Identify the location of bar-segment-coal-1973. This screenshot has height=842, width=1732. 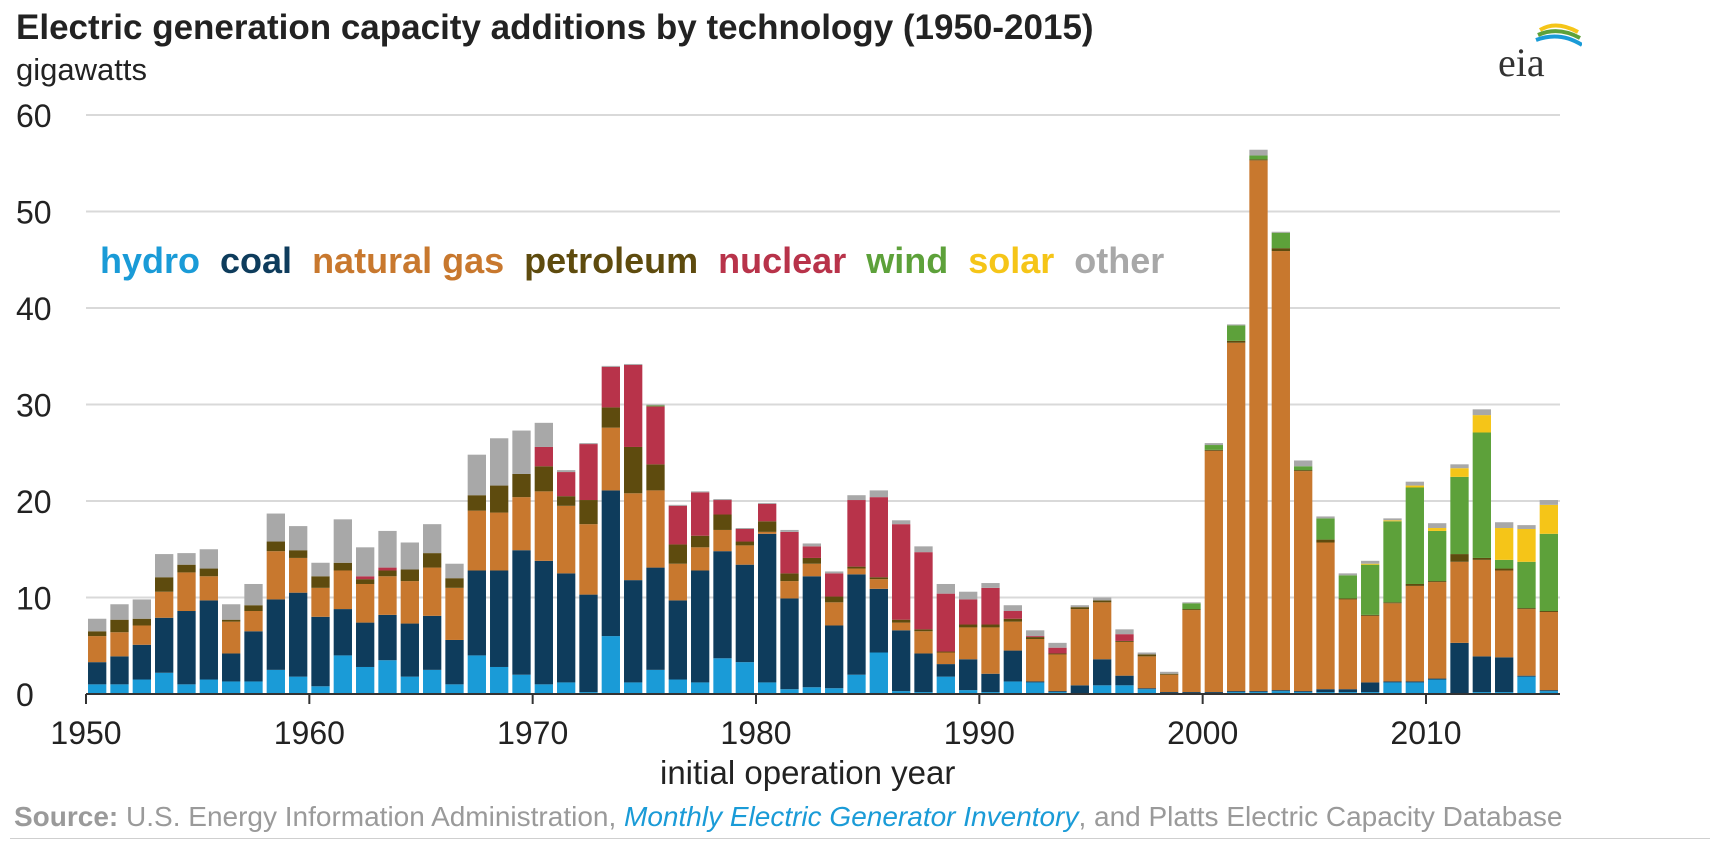
(610, 563).